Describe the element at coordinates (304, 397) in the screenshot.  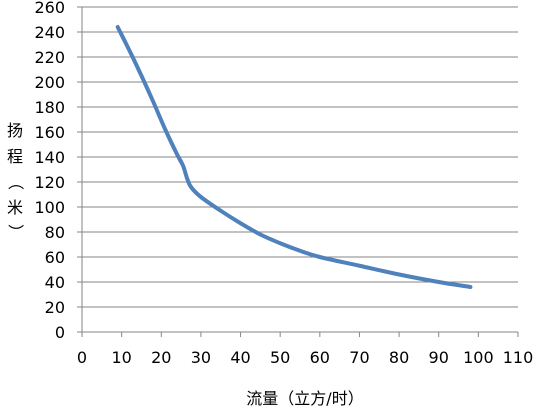
I see `x-axis-title: 流量（立方/时）` at that location.